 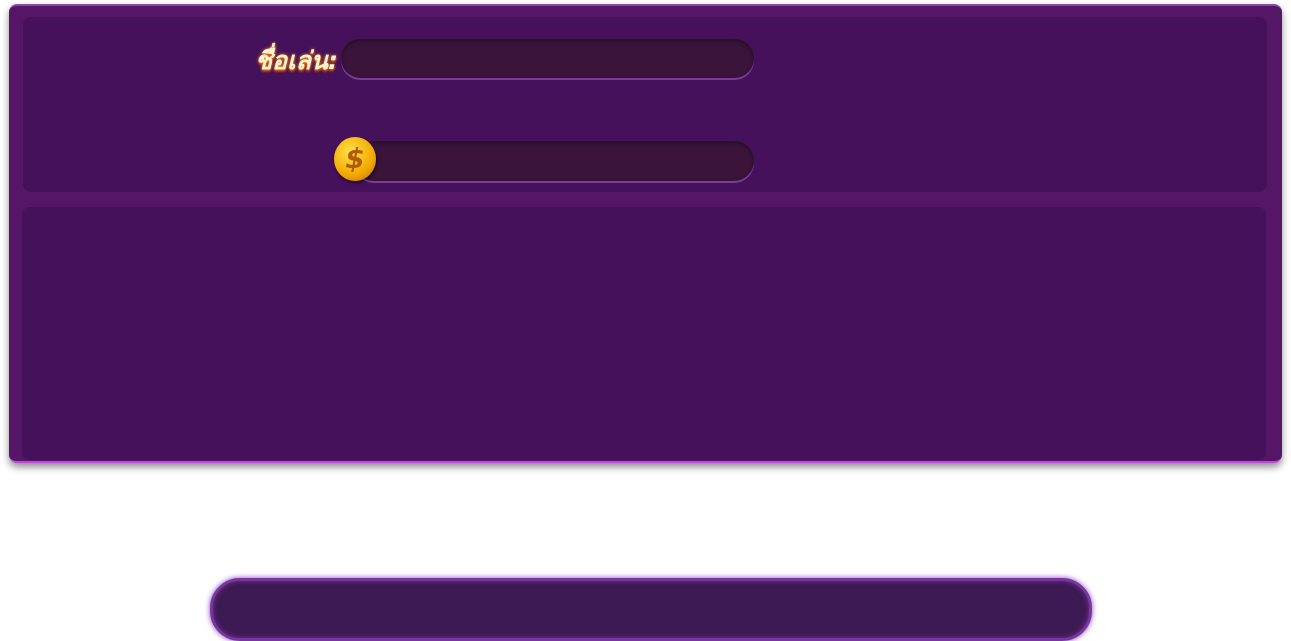 What do you see at coordinates (651, 609) in the screenshot?
I see `wide-input-field` at bounding box center [651, 609].